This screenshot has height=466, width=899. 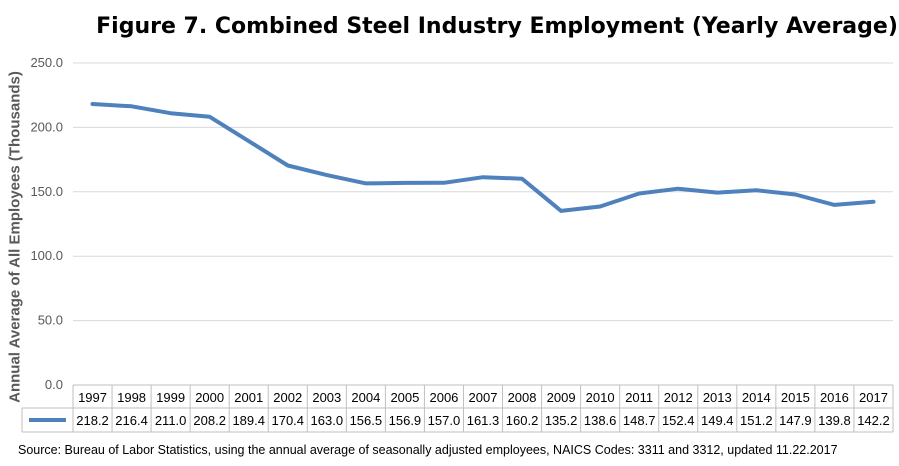 I want to click on y-tick-label: 250.0, so click(x=46, y=62).